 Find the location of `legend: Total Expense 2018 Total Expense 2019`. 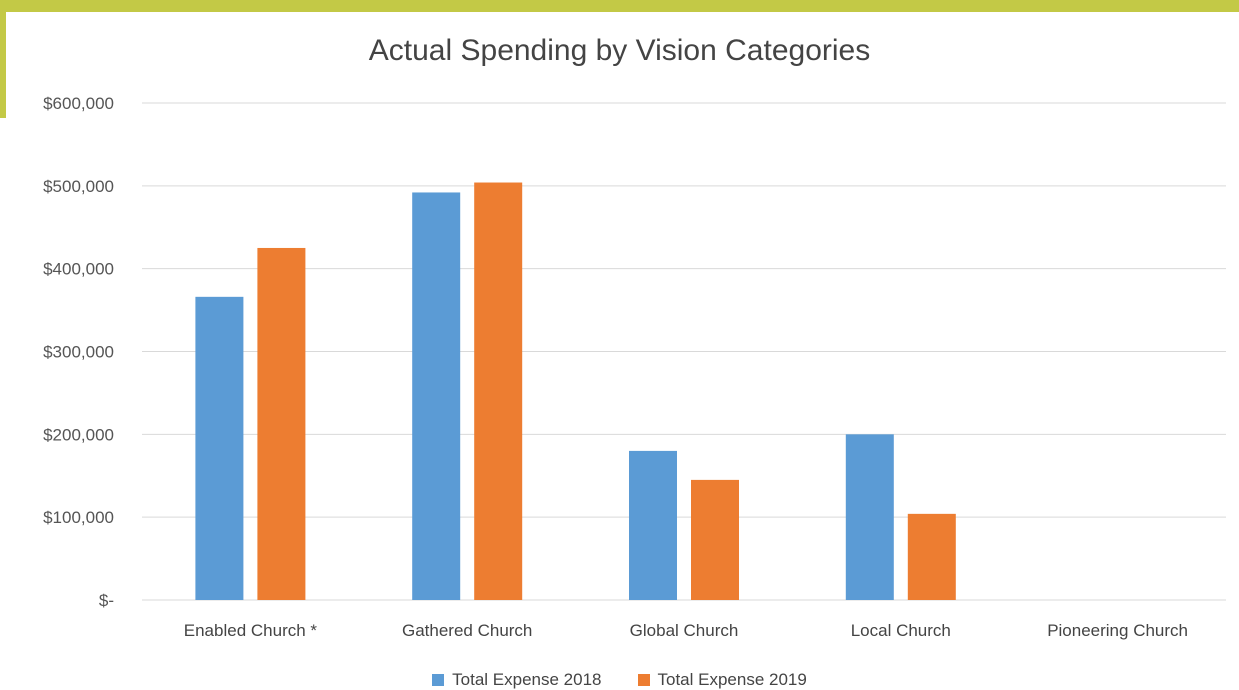

legend: Total Expense 2018 Total Expense 2019 is located at coordinates (619, 680).